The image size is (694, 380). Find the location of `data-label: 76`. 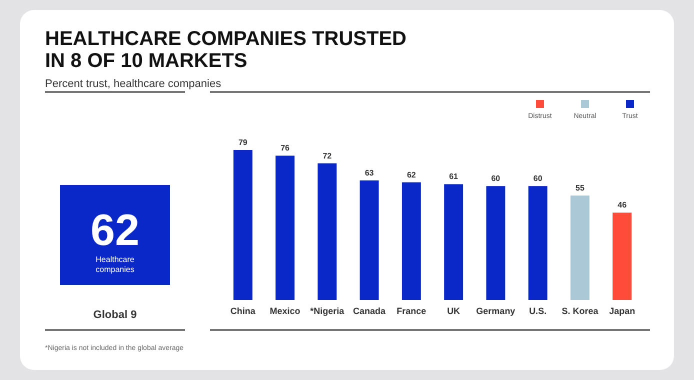

data-label: 76 is located at coordinates (285, 148).